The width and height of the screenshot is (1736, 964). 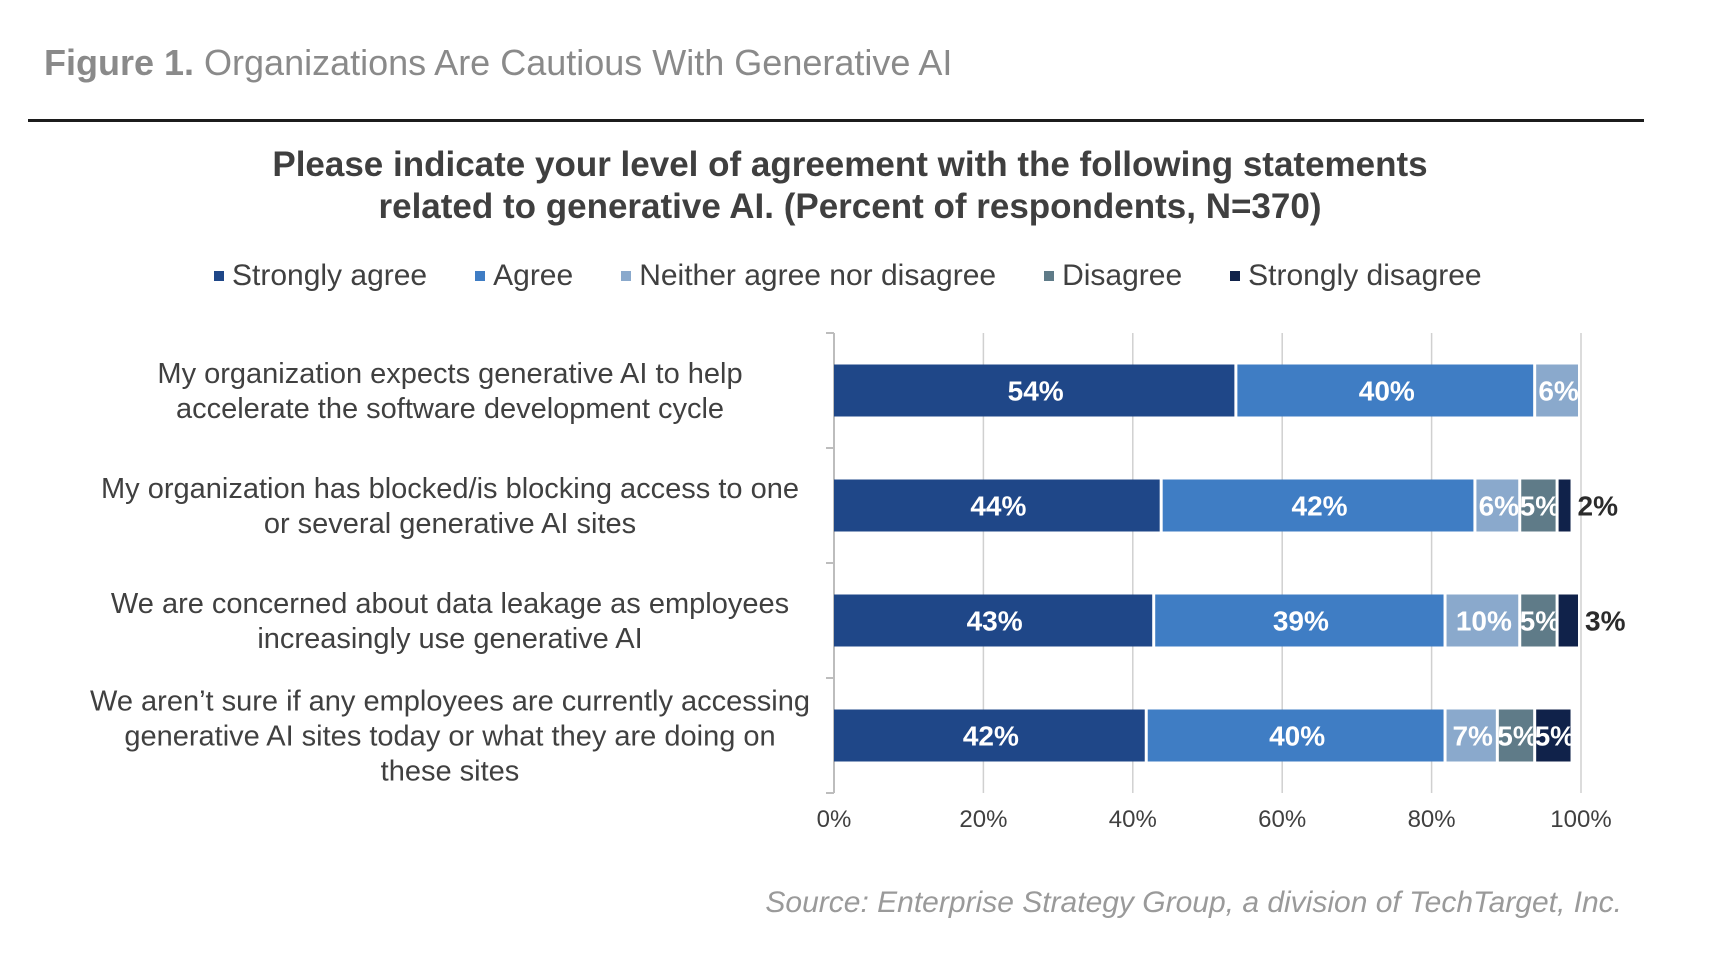 I want to click on legend-item-strongly-agree: Strongly agree, so click(x=320, y=276).